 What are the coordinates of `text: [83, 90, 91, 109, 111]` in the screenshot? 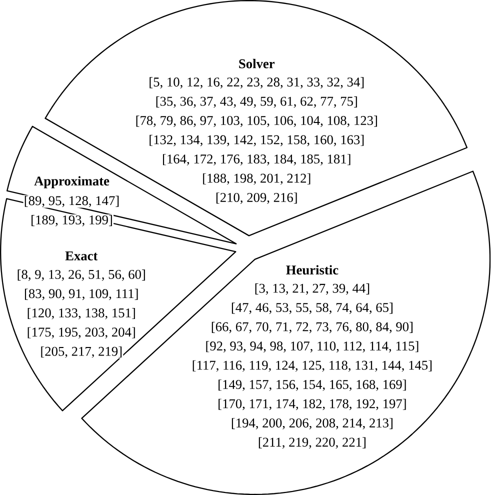 It's located at (81, 294).